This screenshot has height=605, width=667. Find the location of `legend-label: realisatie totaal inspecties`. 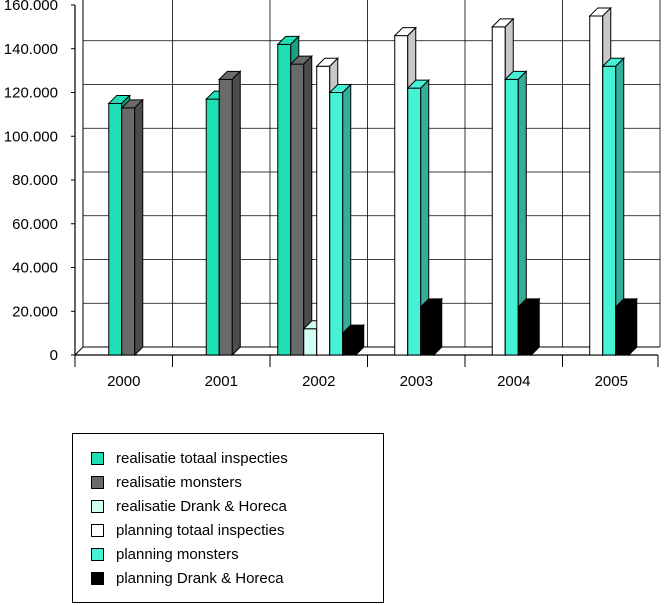

legend-label: realisatie totaal inspecties is located at coordinates (202, 458).